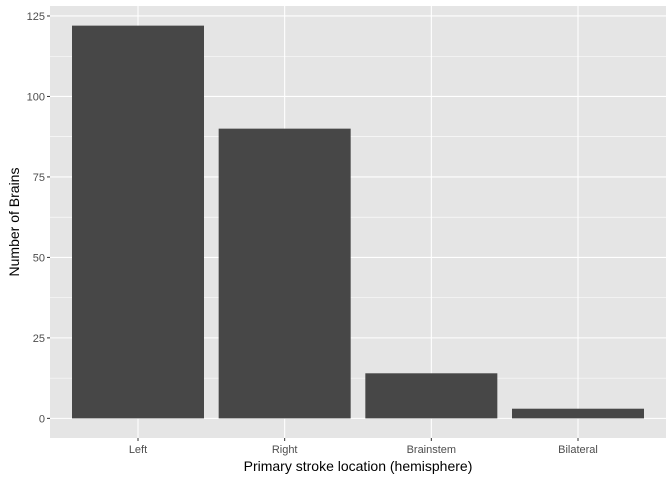  Describe the element at coordinates (39, 258) in the screenshot. I see `y-tick-label: 50` at that location.